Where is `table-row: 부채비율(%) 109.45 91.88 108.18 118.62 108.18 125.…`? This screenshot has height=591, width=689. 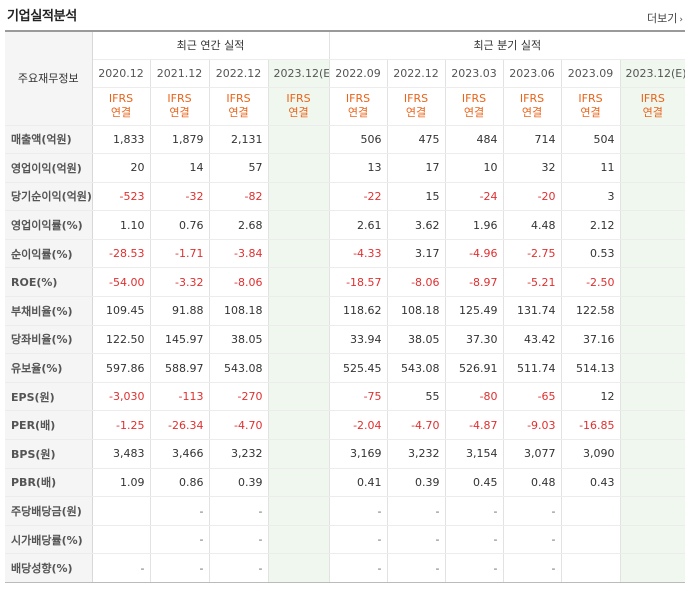
table-row: 부채비율(%) 109.45 91.88 108.18 118.62 108.18 125.… is located at coordinates (345, 311).